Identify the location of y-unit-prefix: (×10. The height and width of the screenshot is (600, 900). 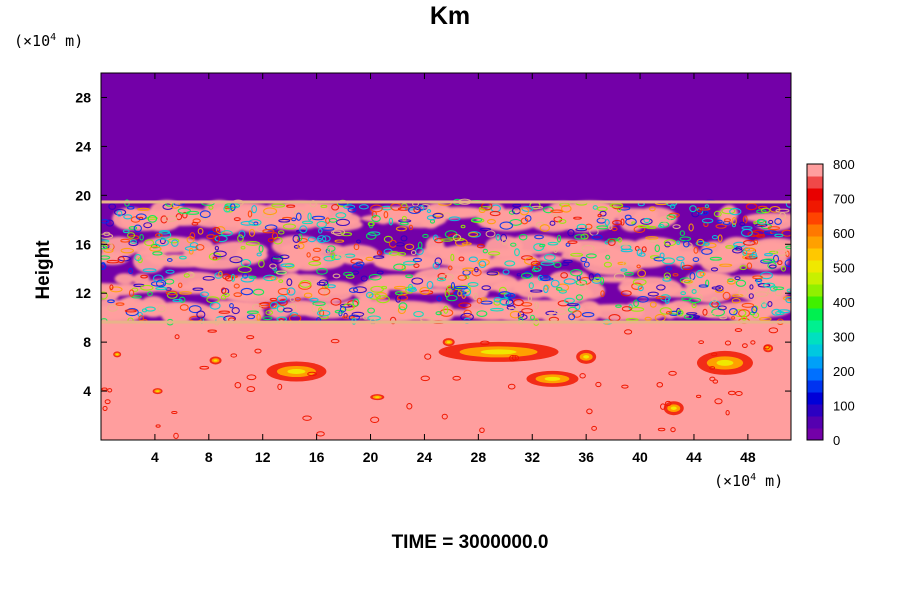
(32, 41).